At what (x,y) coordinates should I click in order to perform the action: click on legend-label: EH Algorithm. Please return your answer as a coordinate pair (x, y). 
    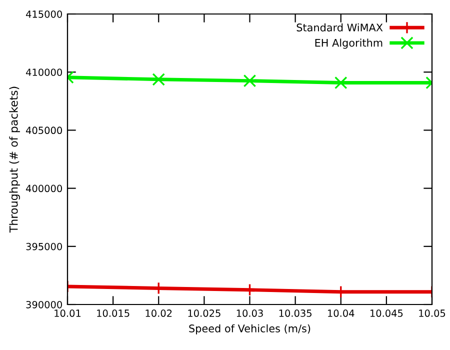
    Looking at the image, I should click on (348, 43).